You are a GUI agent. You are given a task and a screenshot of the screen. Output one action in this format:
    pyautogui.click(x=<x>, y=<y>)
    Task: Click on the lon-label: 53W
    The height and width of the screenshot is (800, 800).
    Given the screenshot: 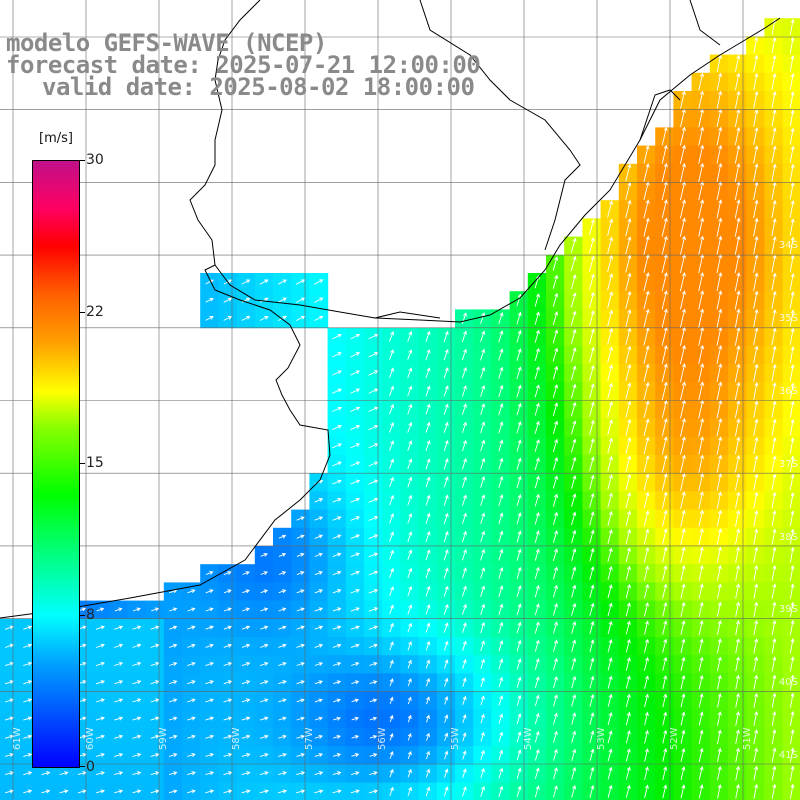 What is the action you would take?
    pyautogui.click(x=601, y=738)
    